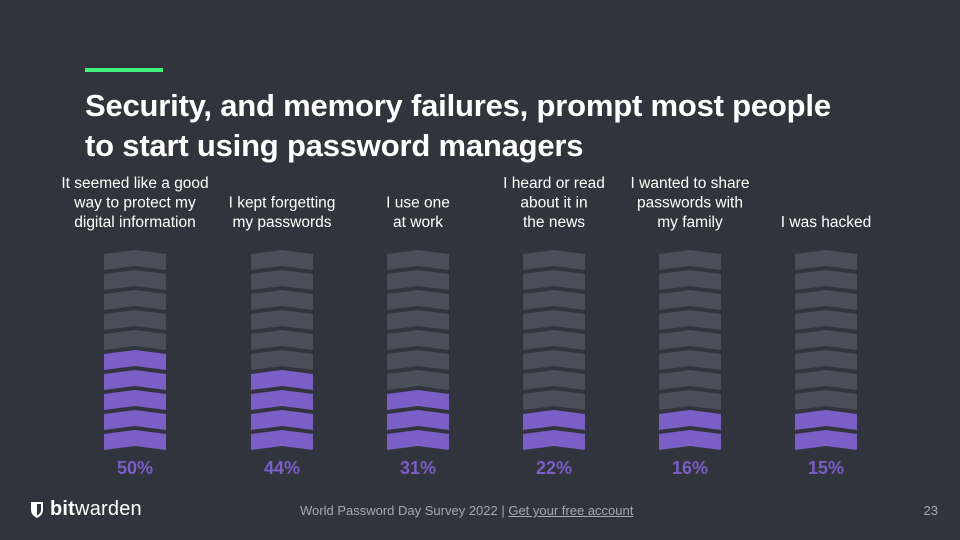 The width and height of the screenshot is (960, 540). I want to click on bitwarden-logo: bitwarden, so click(86, 509).